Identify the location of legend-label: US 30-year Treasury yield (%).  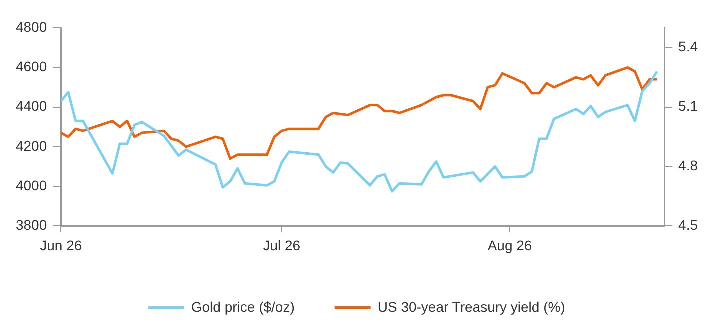
(472, 306).